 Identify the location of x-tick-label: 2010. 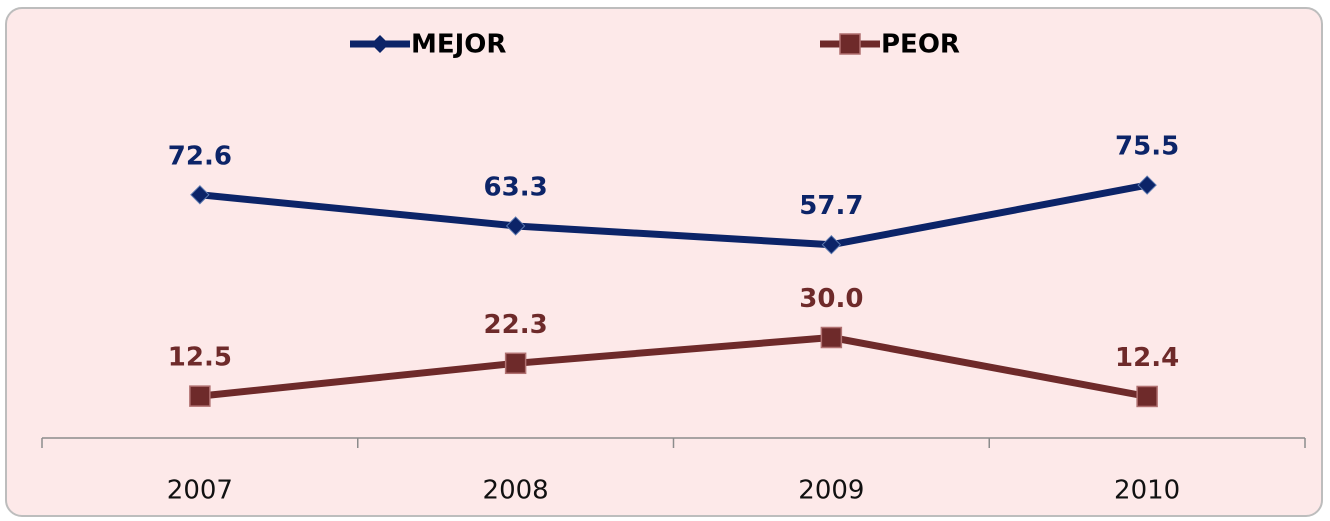
(1147, 491).